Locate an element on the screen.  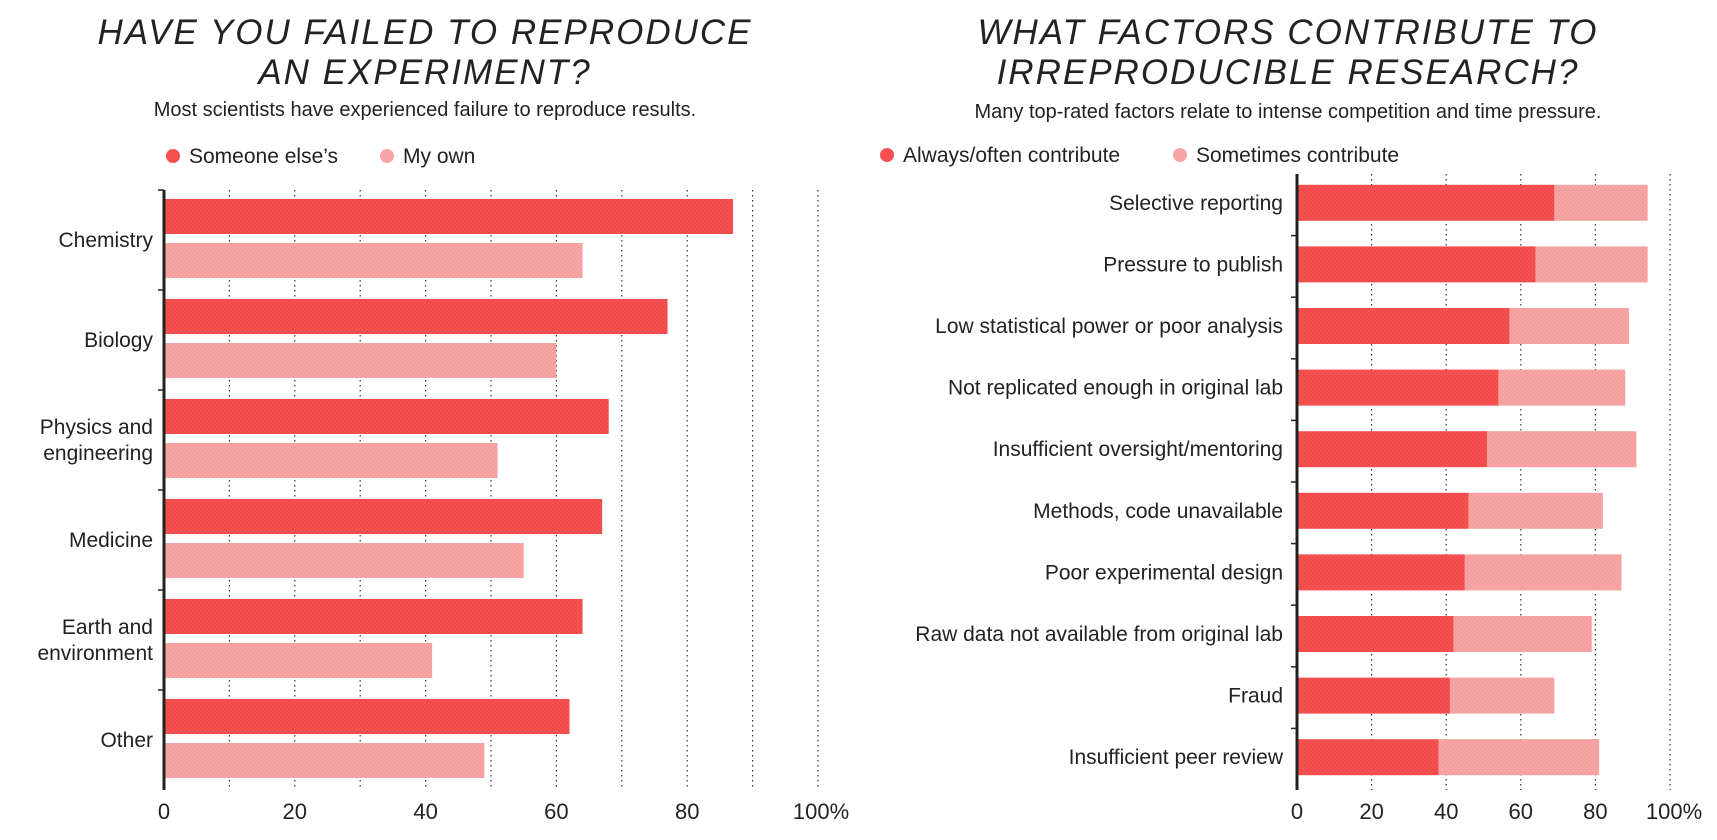
bar-always-often-insufficient-oversight-mentoring is located at coordinates (1392, 449).